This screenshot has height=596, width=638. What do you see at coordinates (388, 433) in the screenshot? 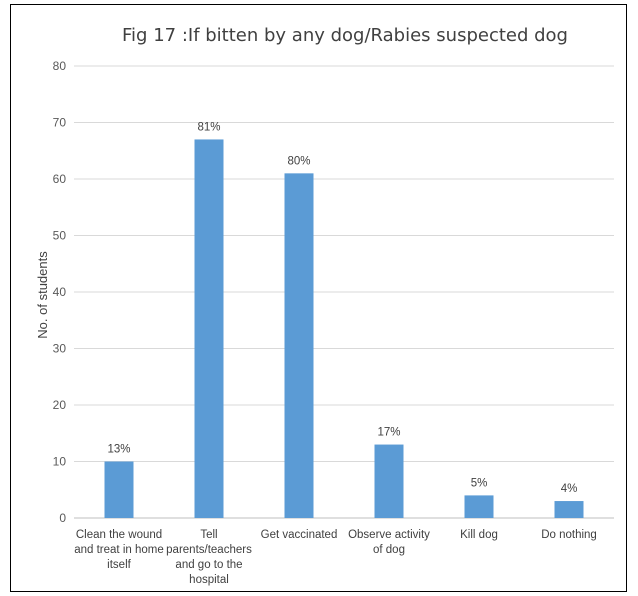
I see `data-label: 17%` at bounding box center [388, 433].